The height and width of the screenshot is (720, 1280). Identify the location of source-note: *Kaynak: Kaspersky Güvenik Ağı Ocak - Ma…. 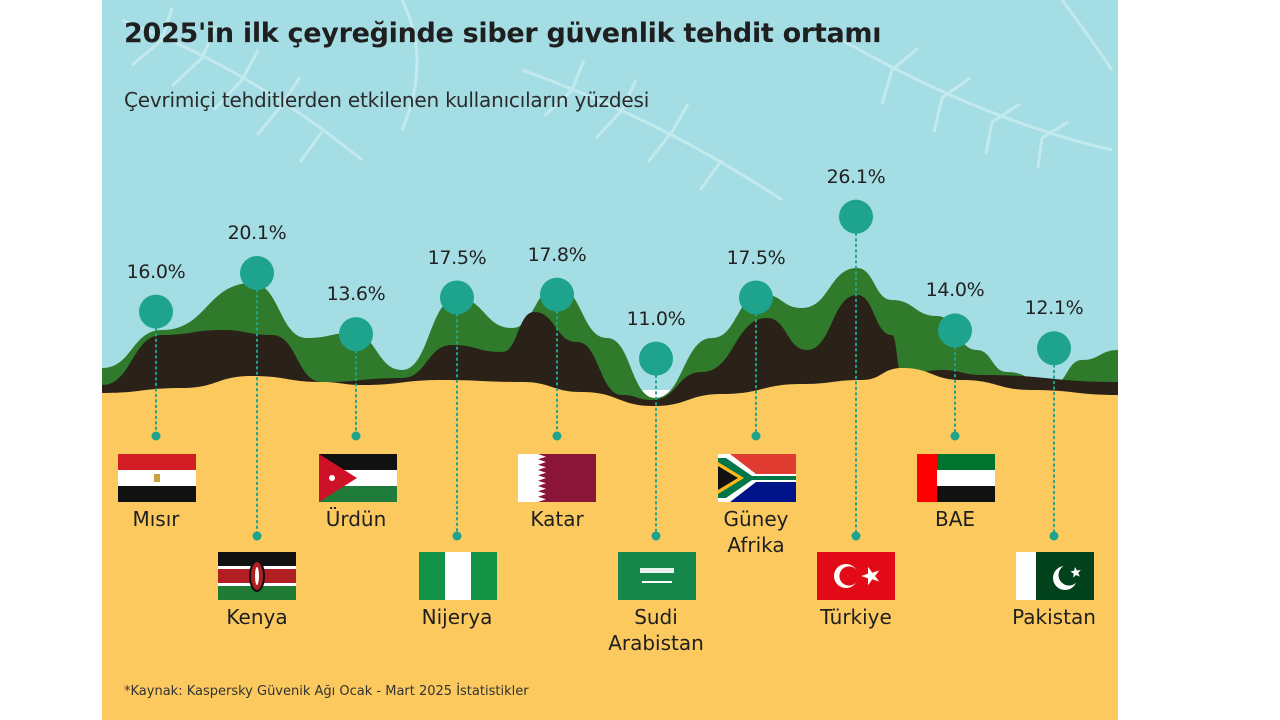
(326, 691).